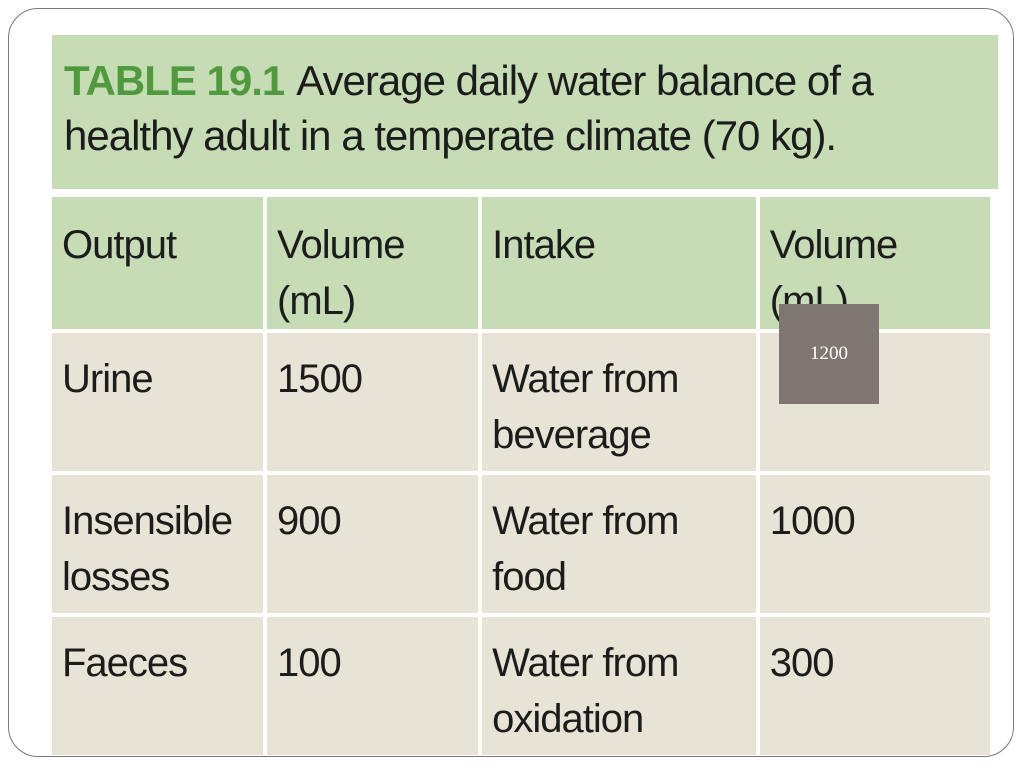 The width and height of the screenshot is (1024, 768). I want to click on cell-output-volume: 1500, so click(373, 402).